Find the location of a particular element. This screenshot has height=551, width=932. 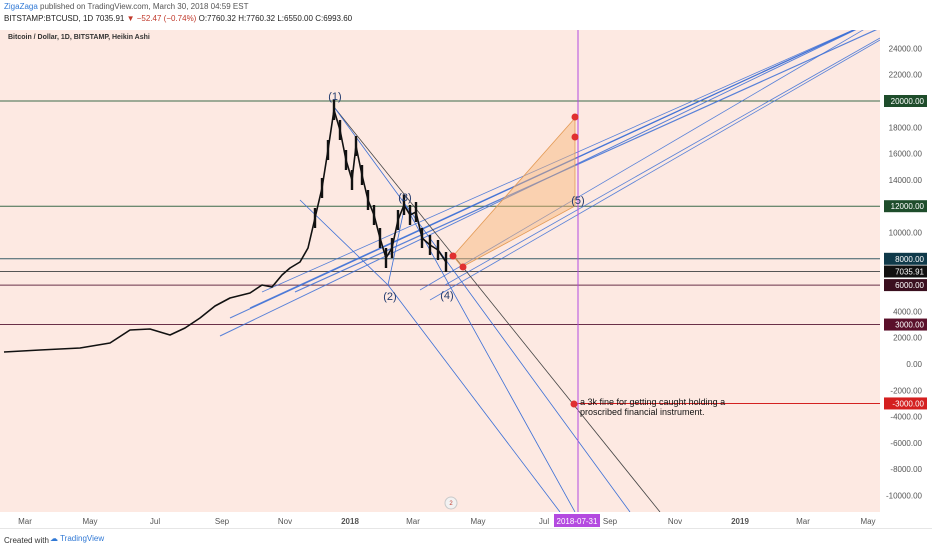

price-tick: 10000.00 is located at coordinates (906, 233).